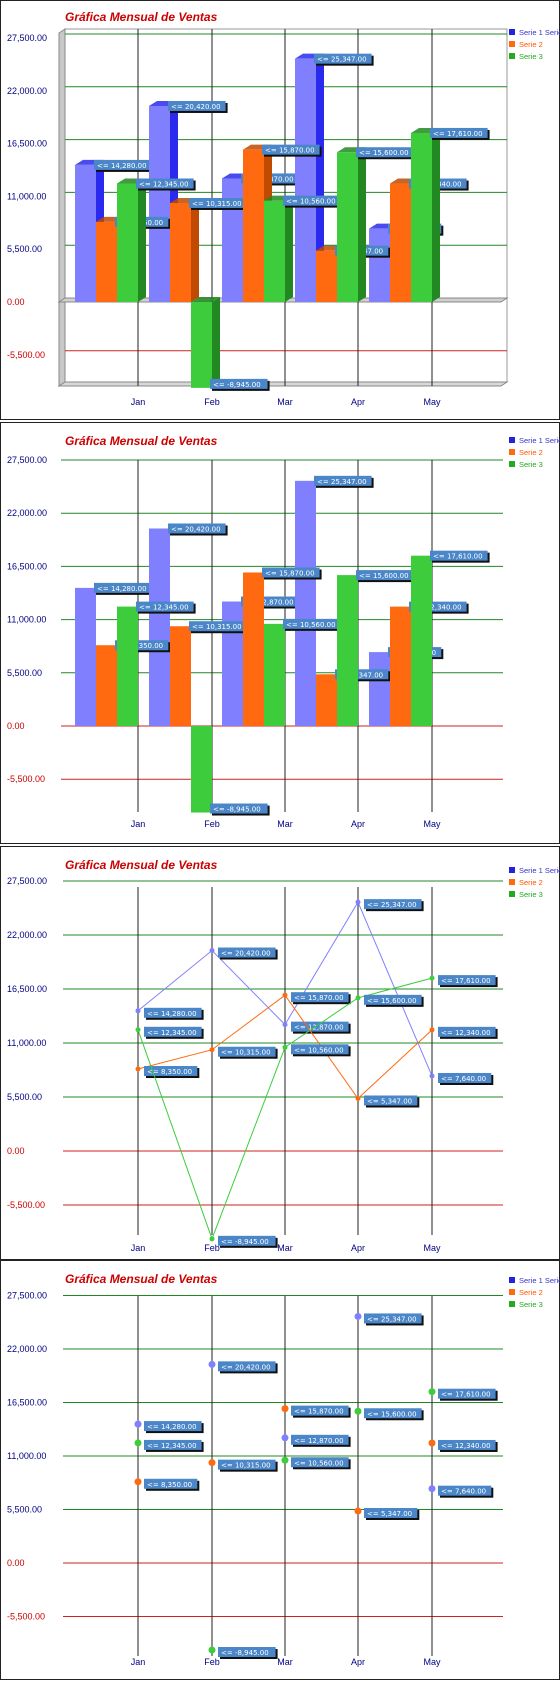 This screenshot has width=560, height=1681. Describe the element at coordinates (321, 1411) in the screenshot. I see `data-label: <= 15,870.00` at that location.